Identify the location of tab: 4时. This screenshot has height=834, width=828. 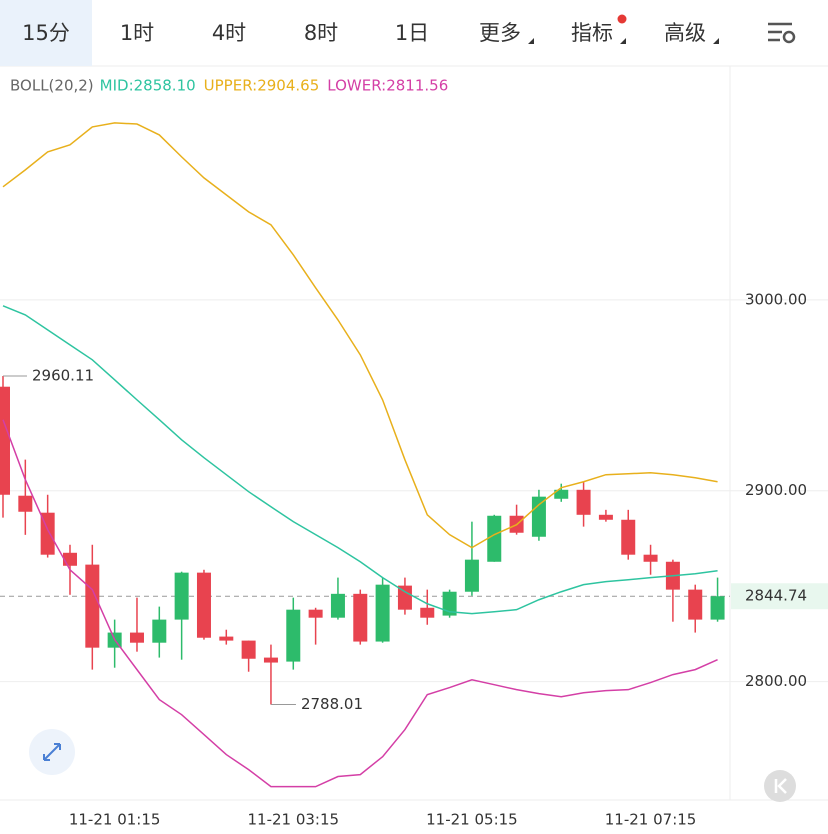
(229, 33).